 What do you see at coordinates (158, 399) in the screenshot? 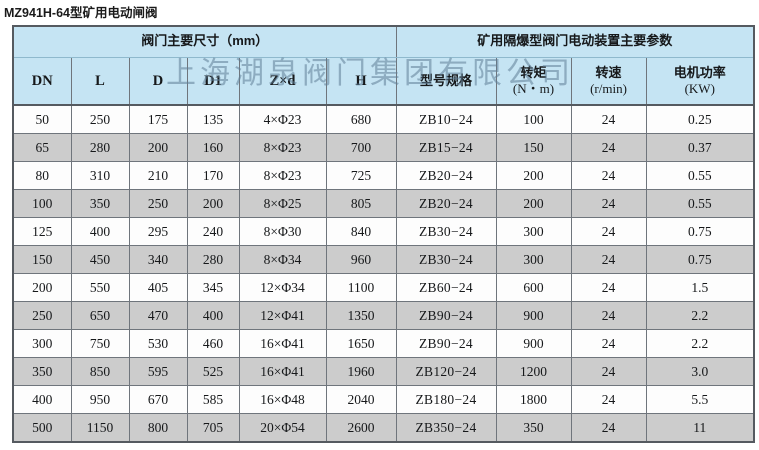
I see `cell-d: 670` at bounding box center [158, 399].